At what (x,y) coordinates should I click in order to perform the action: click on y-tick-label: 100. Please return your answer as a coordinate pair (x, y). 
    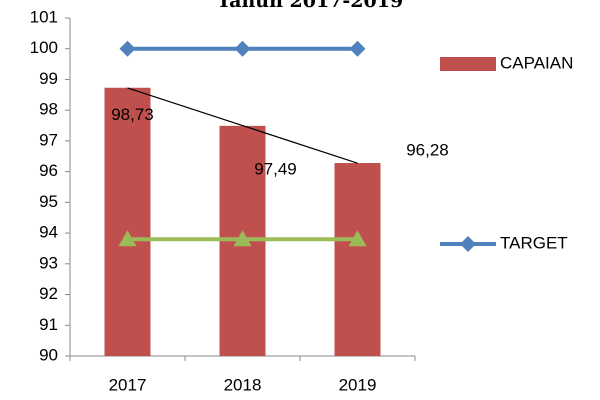
    Looking at the image, I should click on (44, 47).